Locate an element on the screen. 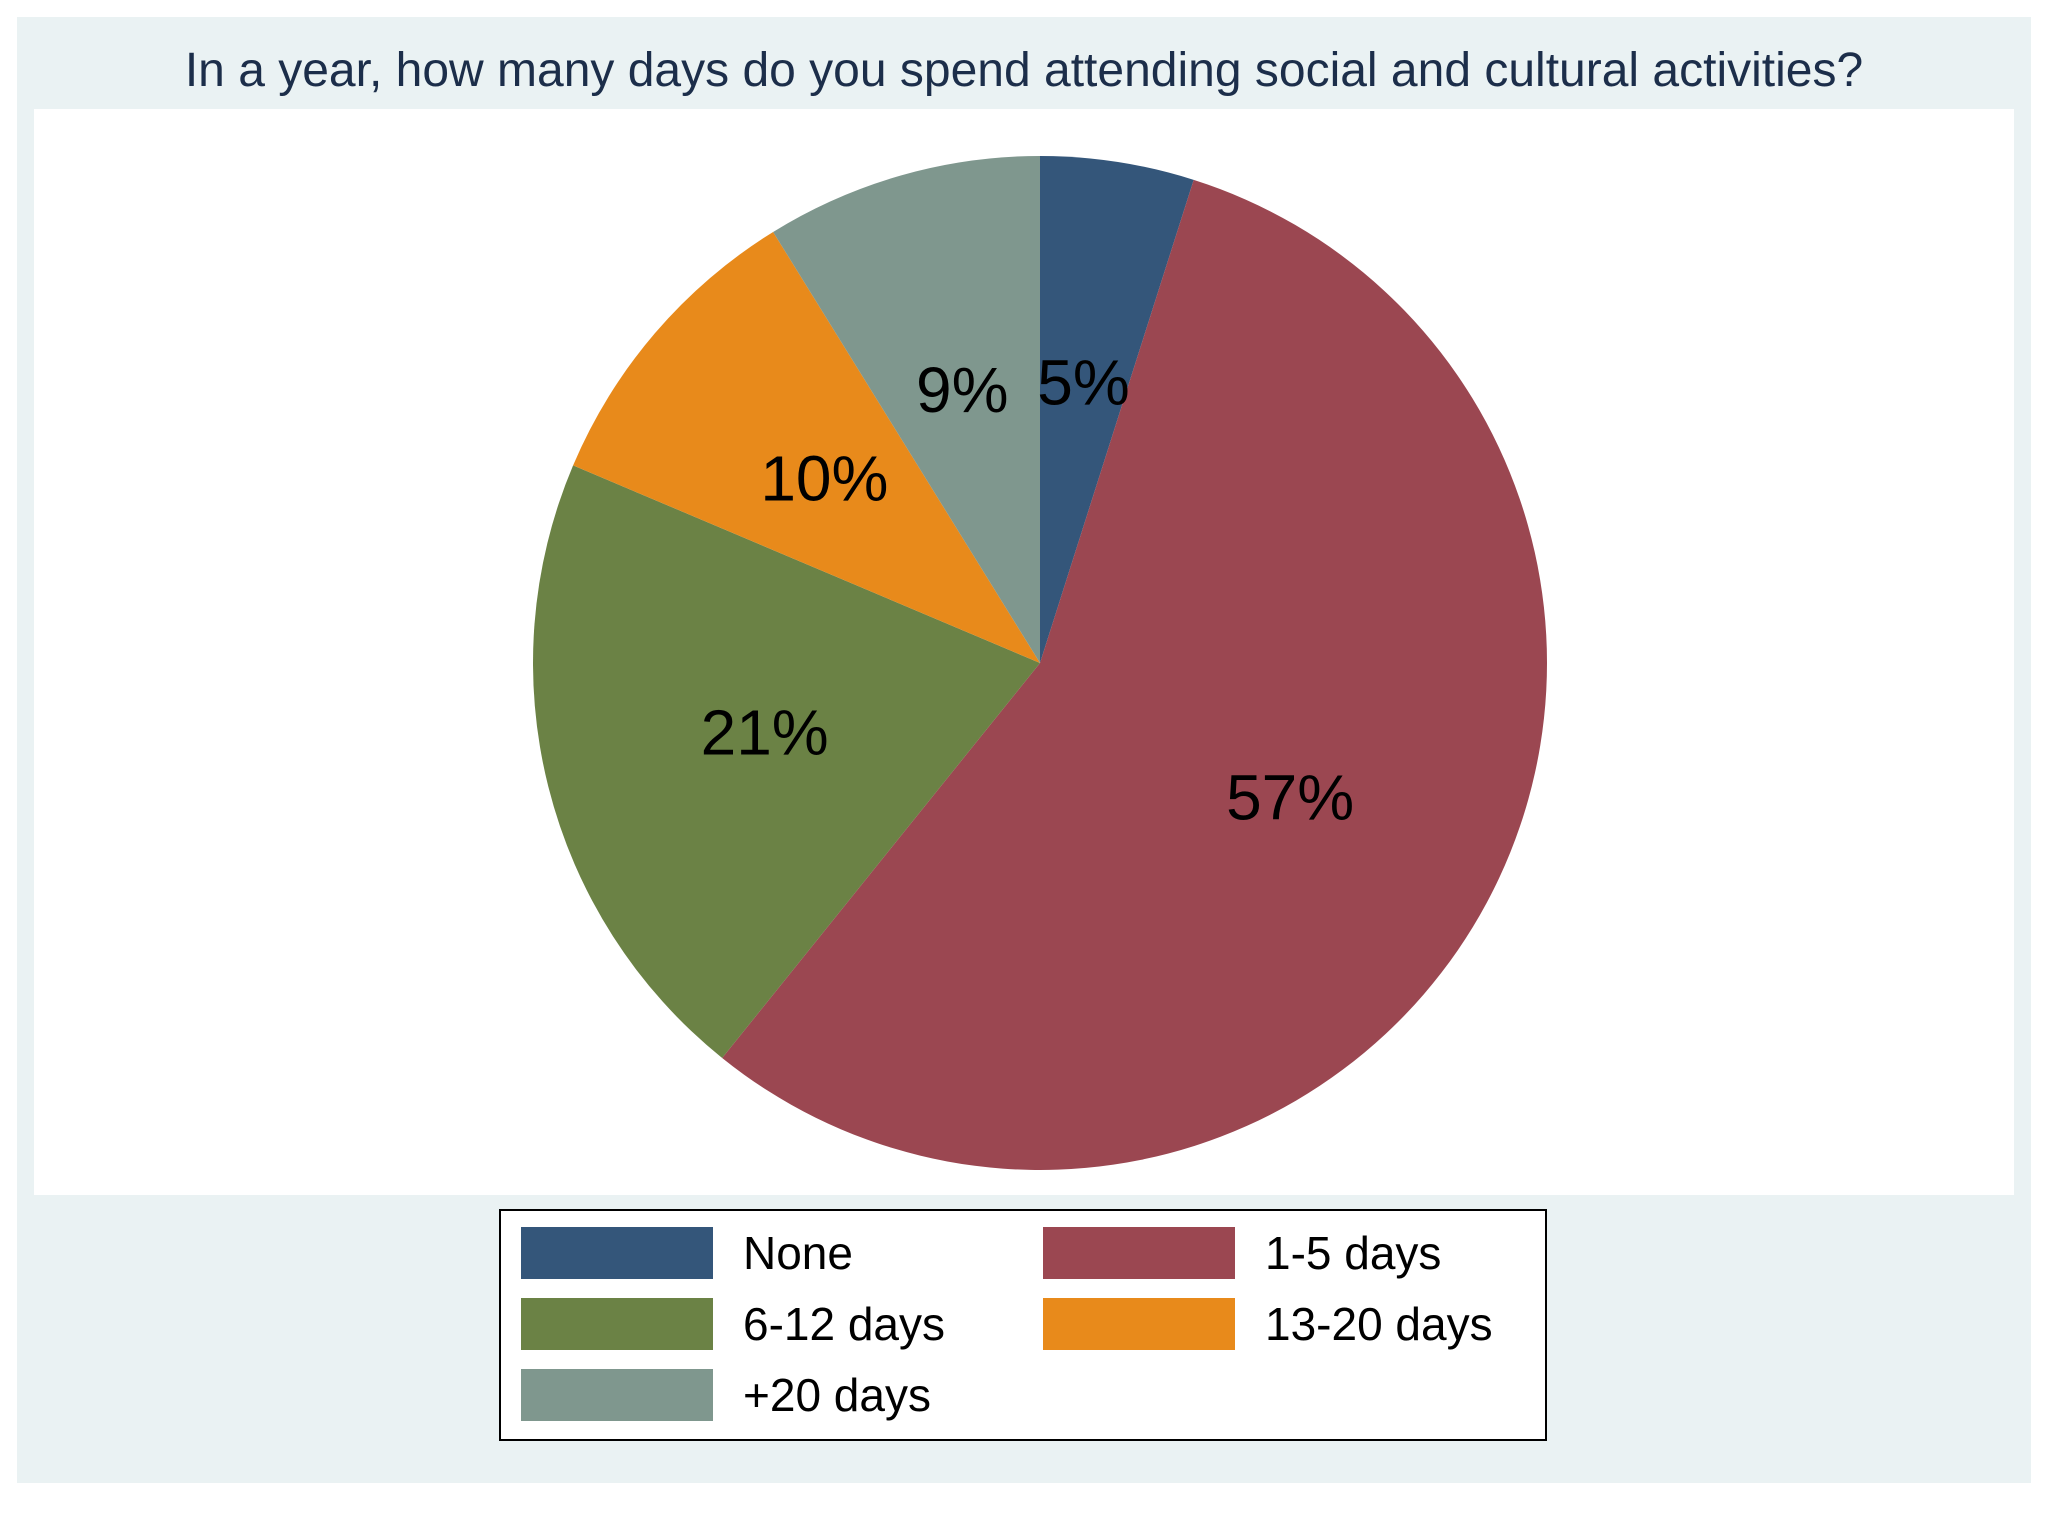  slice-label-none: 5% is located at coordinates (1083, 382).